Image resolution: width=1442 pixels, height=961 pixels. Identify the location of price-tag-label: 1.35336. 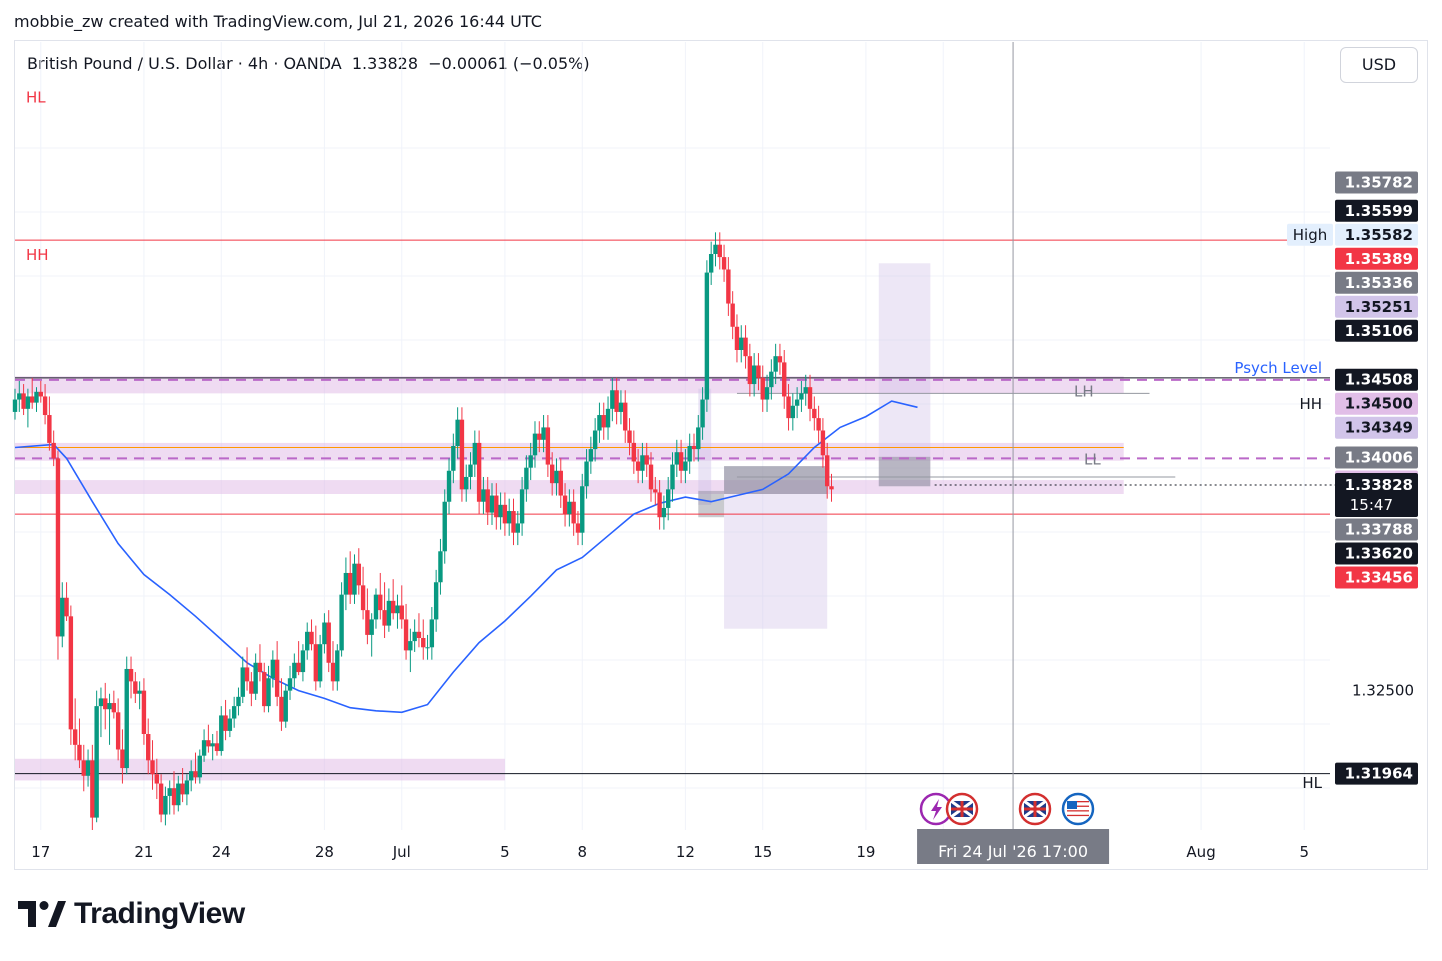
(1379, 283).